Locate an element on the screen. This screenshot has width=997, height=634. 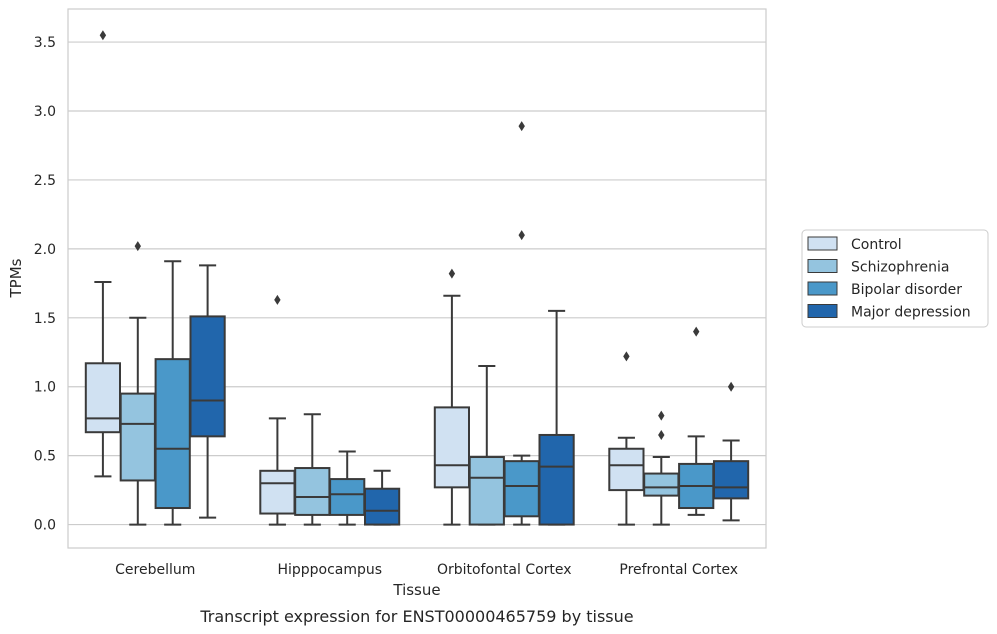
y-tick-label: 2.0 is located at coordinates (45, 250).